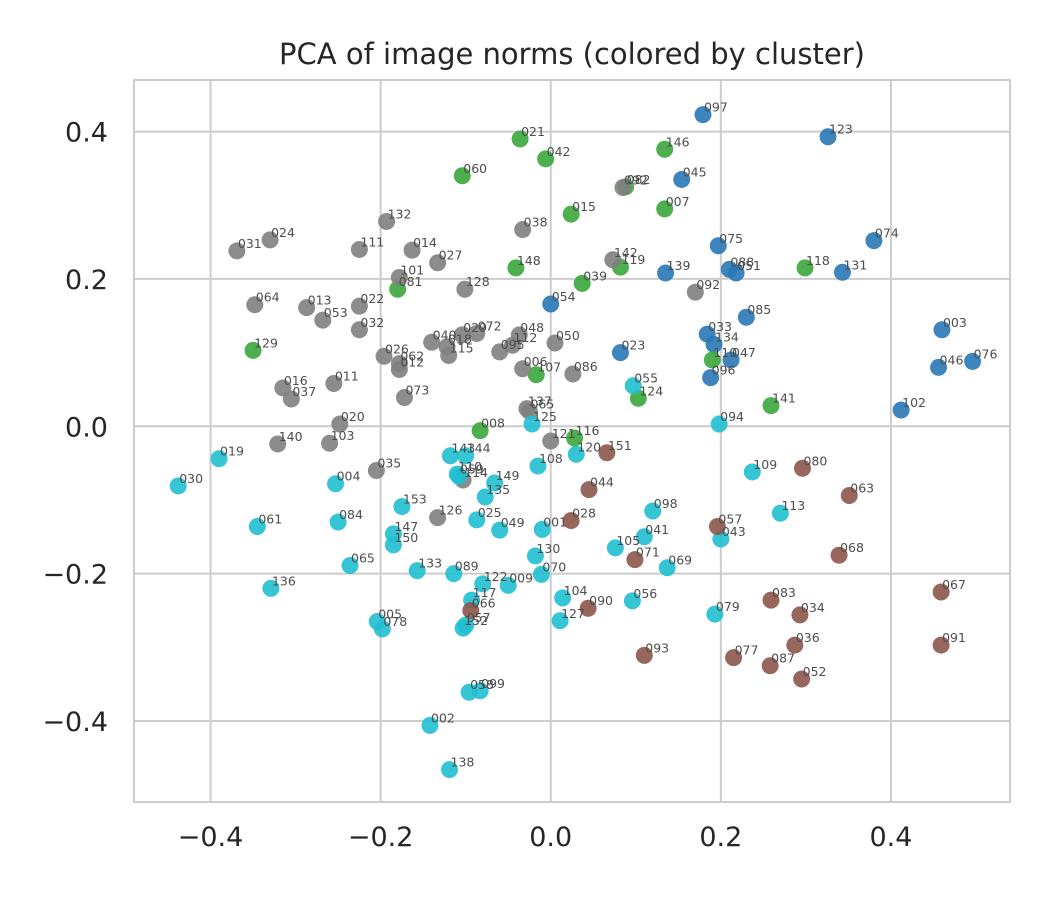 The image size is (1050, 900). I want to click on point-label: 117, so click(485, 592).